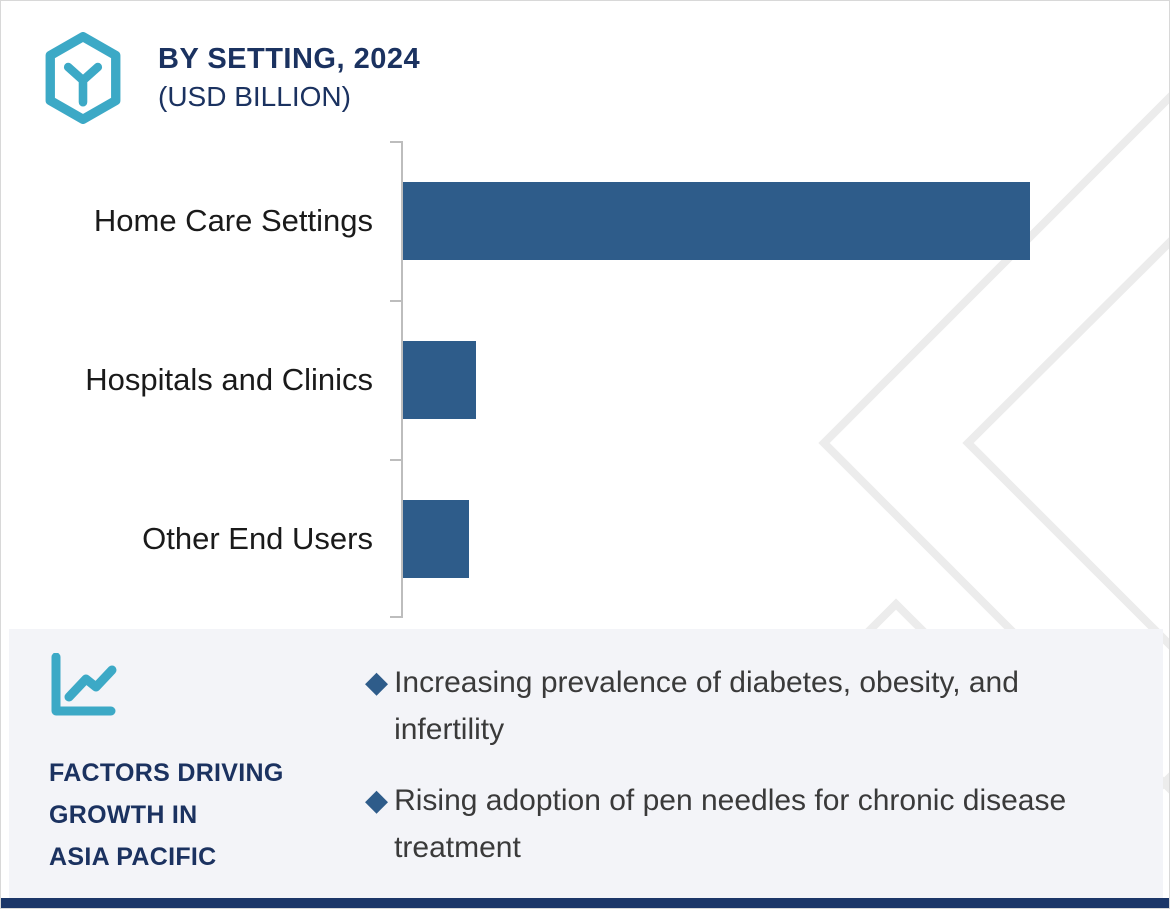 The image size is (1170, 909). I want to click on page-subtitle: (USD BILLION), so click(254, 96).